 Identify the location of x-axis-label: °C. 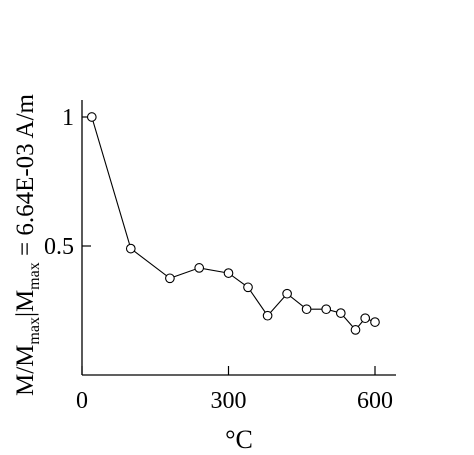
(239, 439).